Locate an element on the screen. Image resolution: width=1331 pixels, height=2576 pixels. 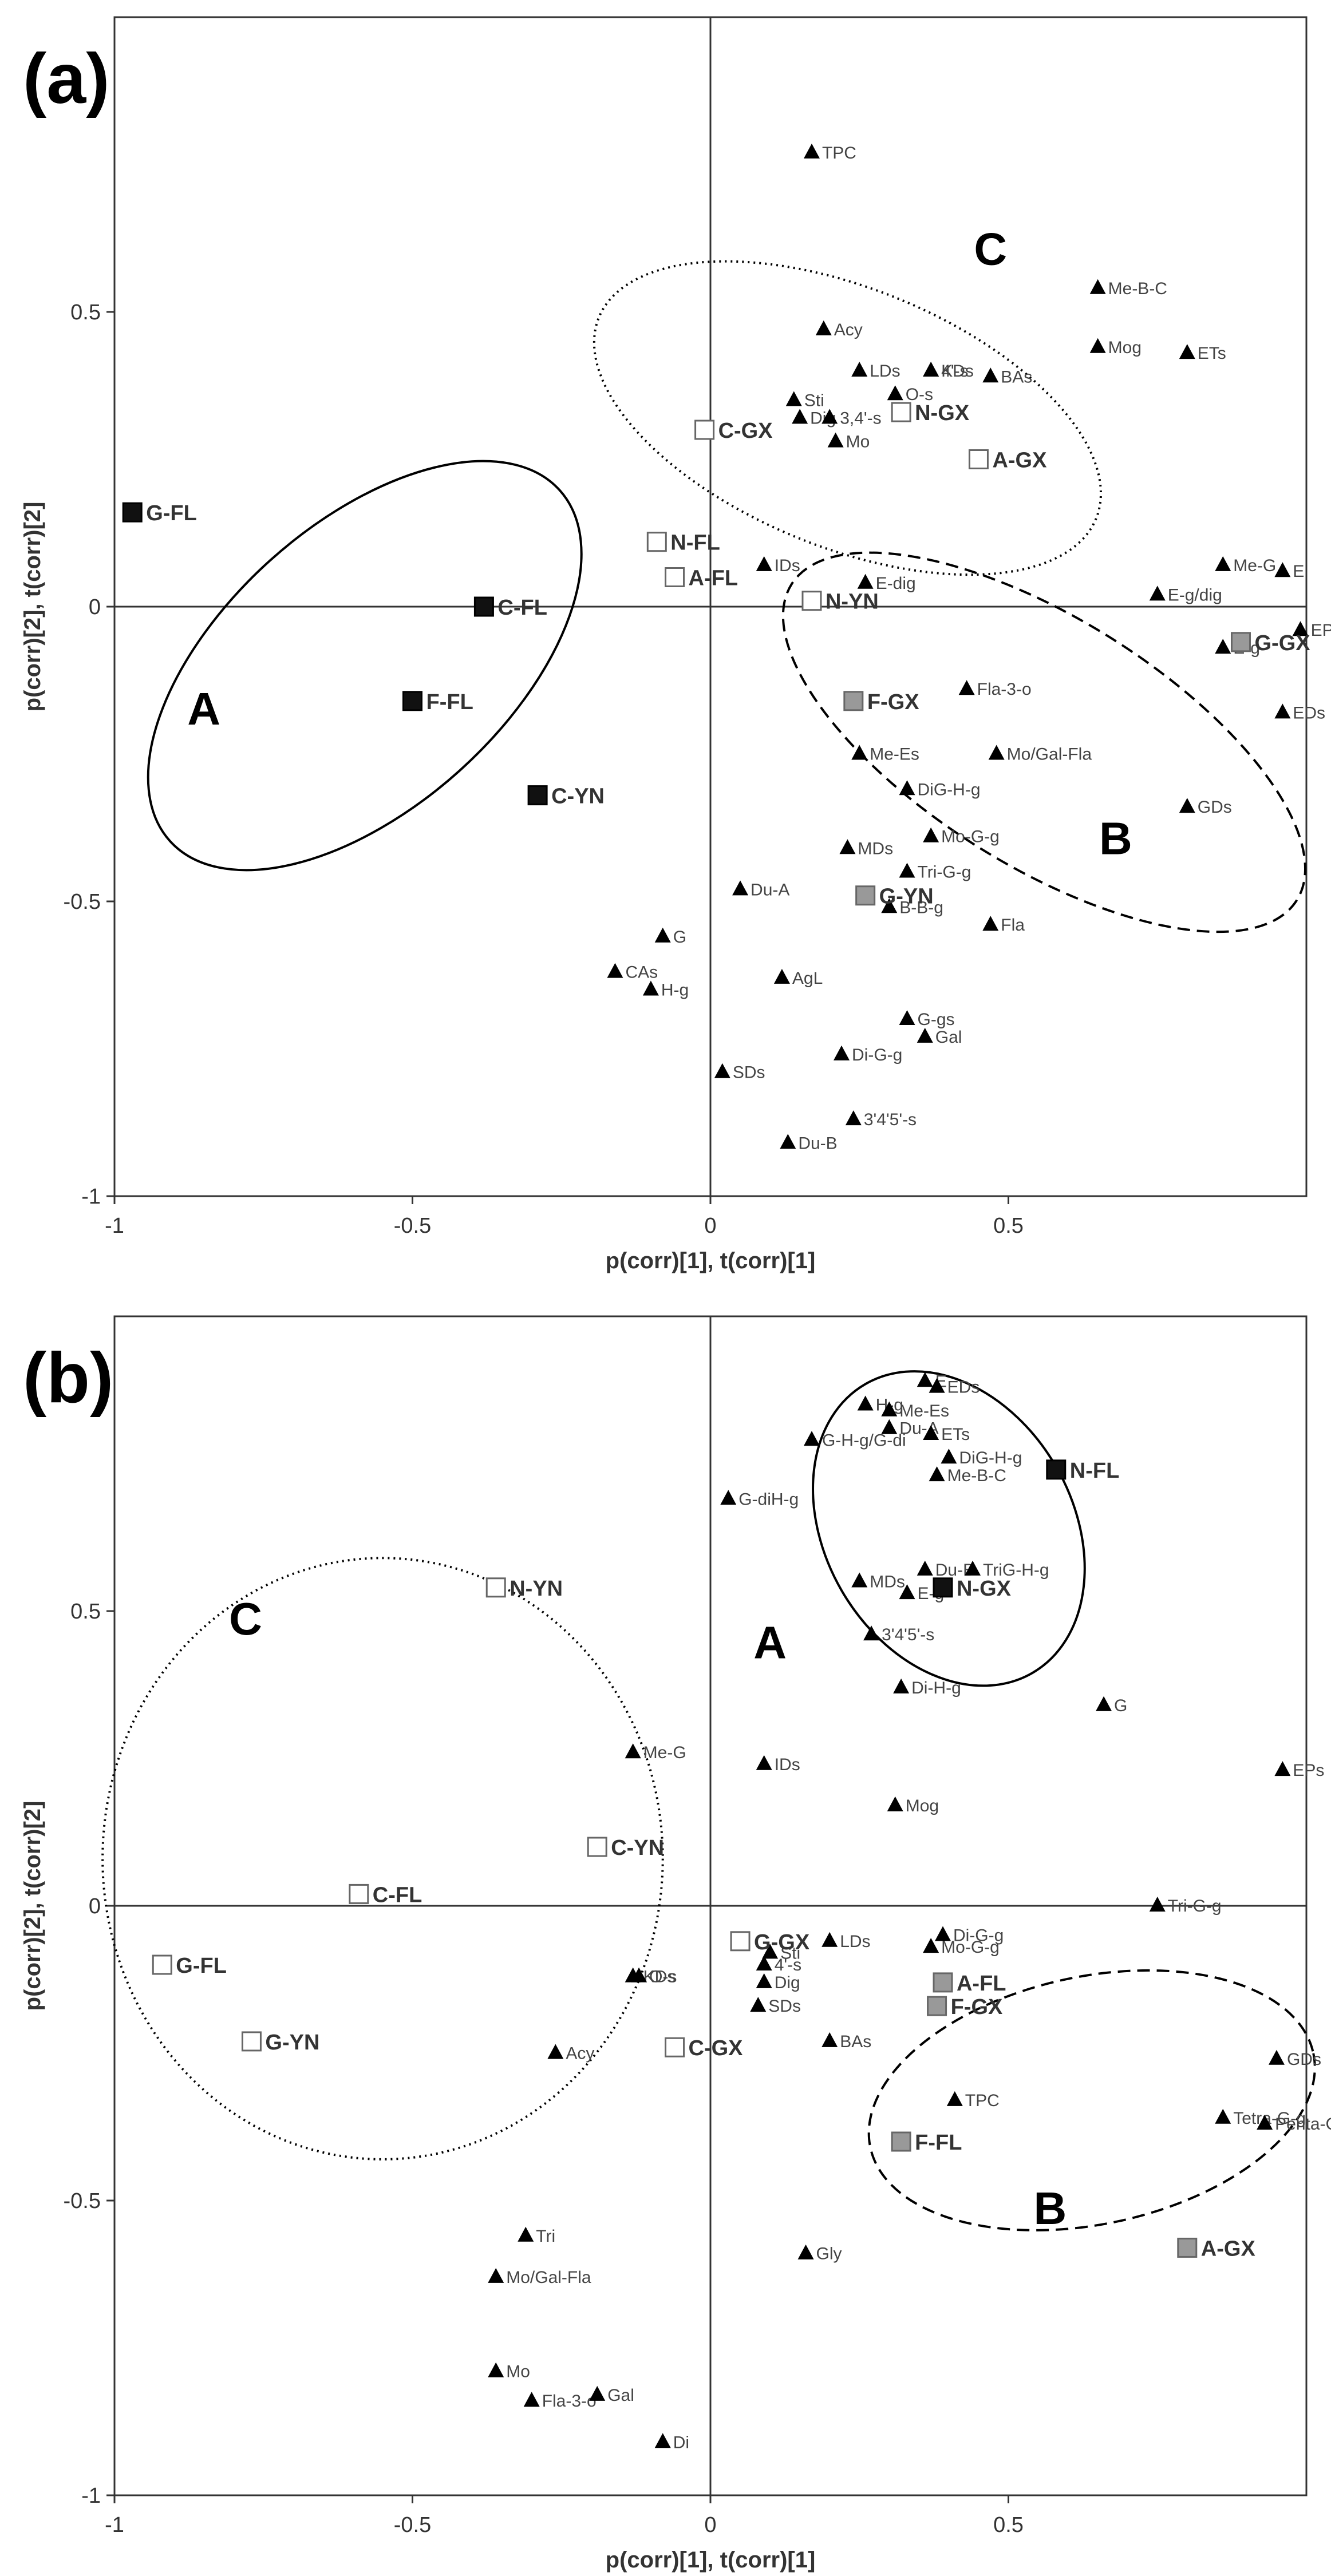
panel-a-sample-label: C-GX is located at coordinates (745, 431).